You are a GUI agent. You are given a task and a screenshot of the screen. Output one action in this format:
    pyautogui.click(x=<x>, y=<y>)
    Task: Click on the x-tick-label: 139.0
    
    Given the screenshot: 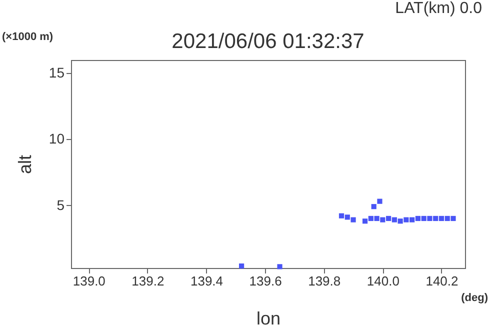 What is the action you would take?
    pyautogui.click(x=89, y=281)
    